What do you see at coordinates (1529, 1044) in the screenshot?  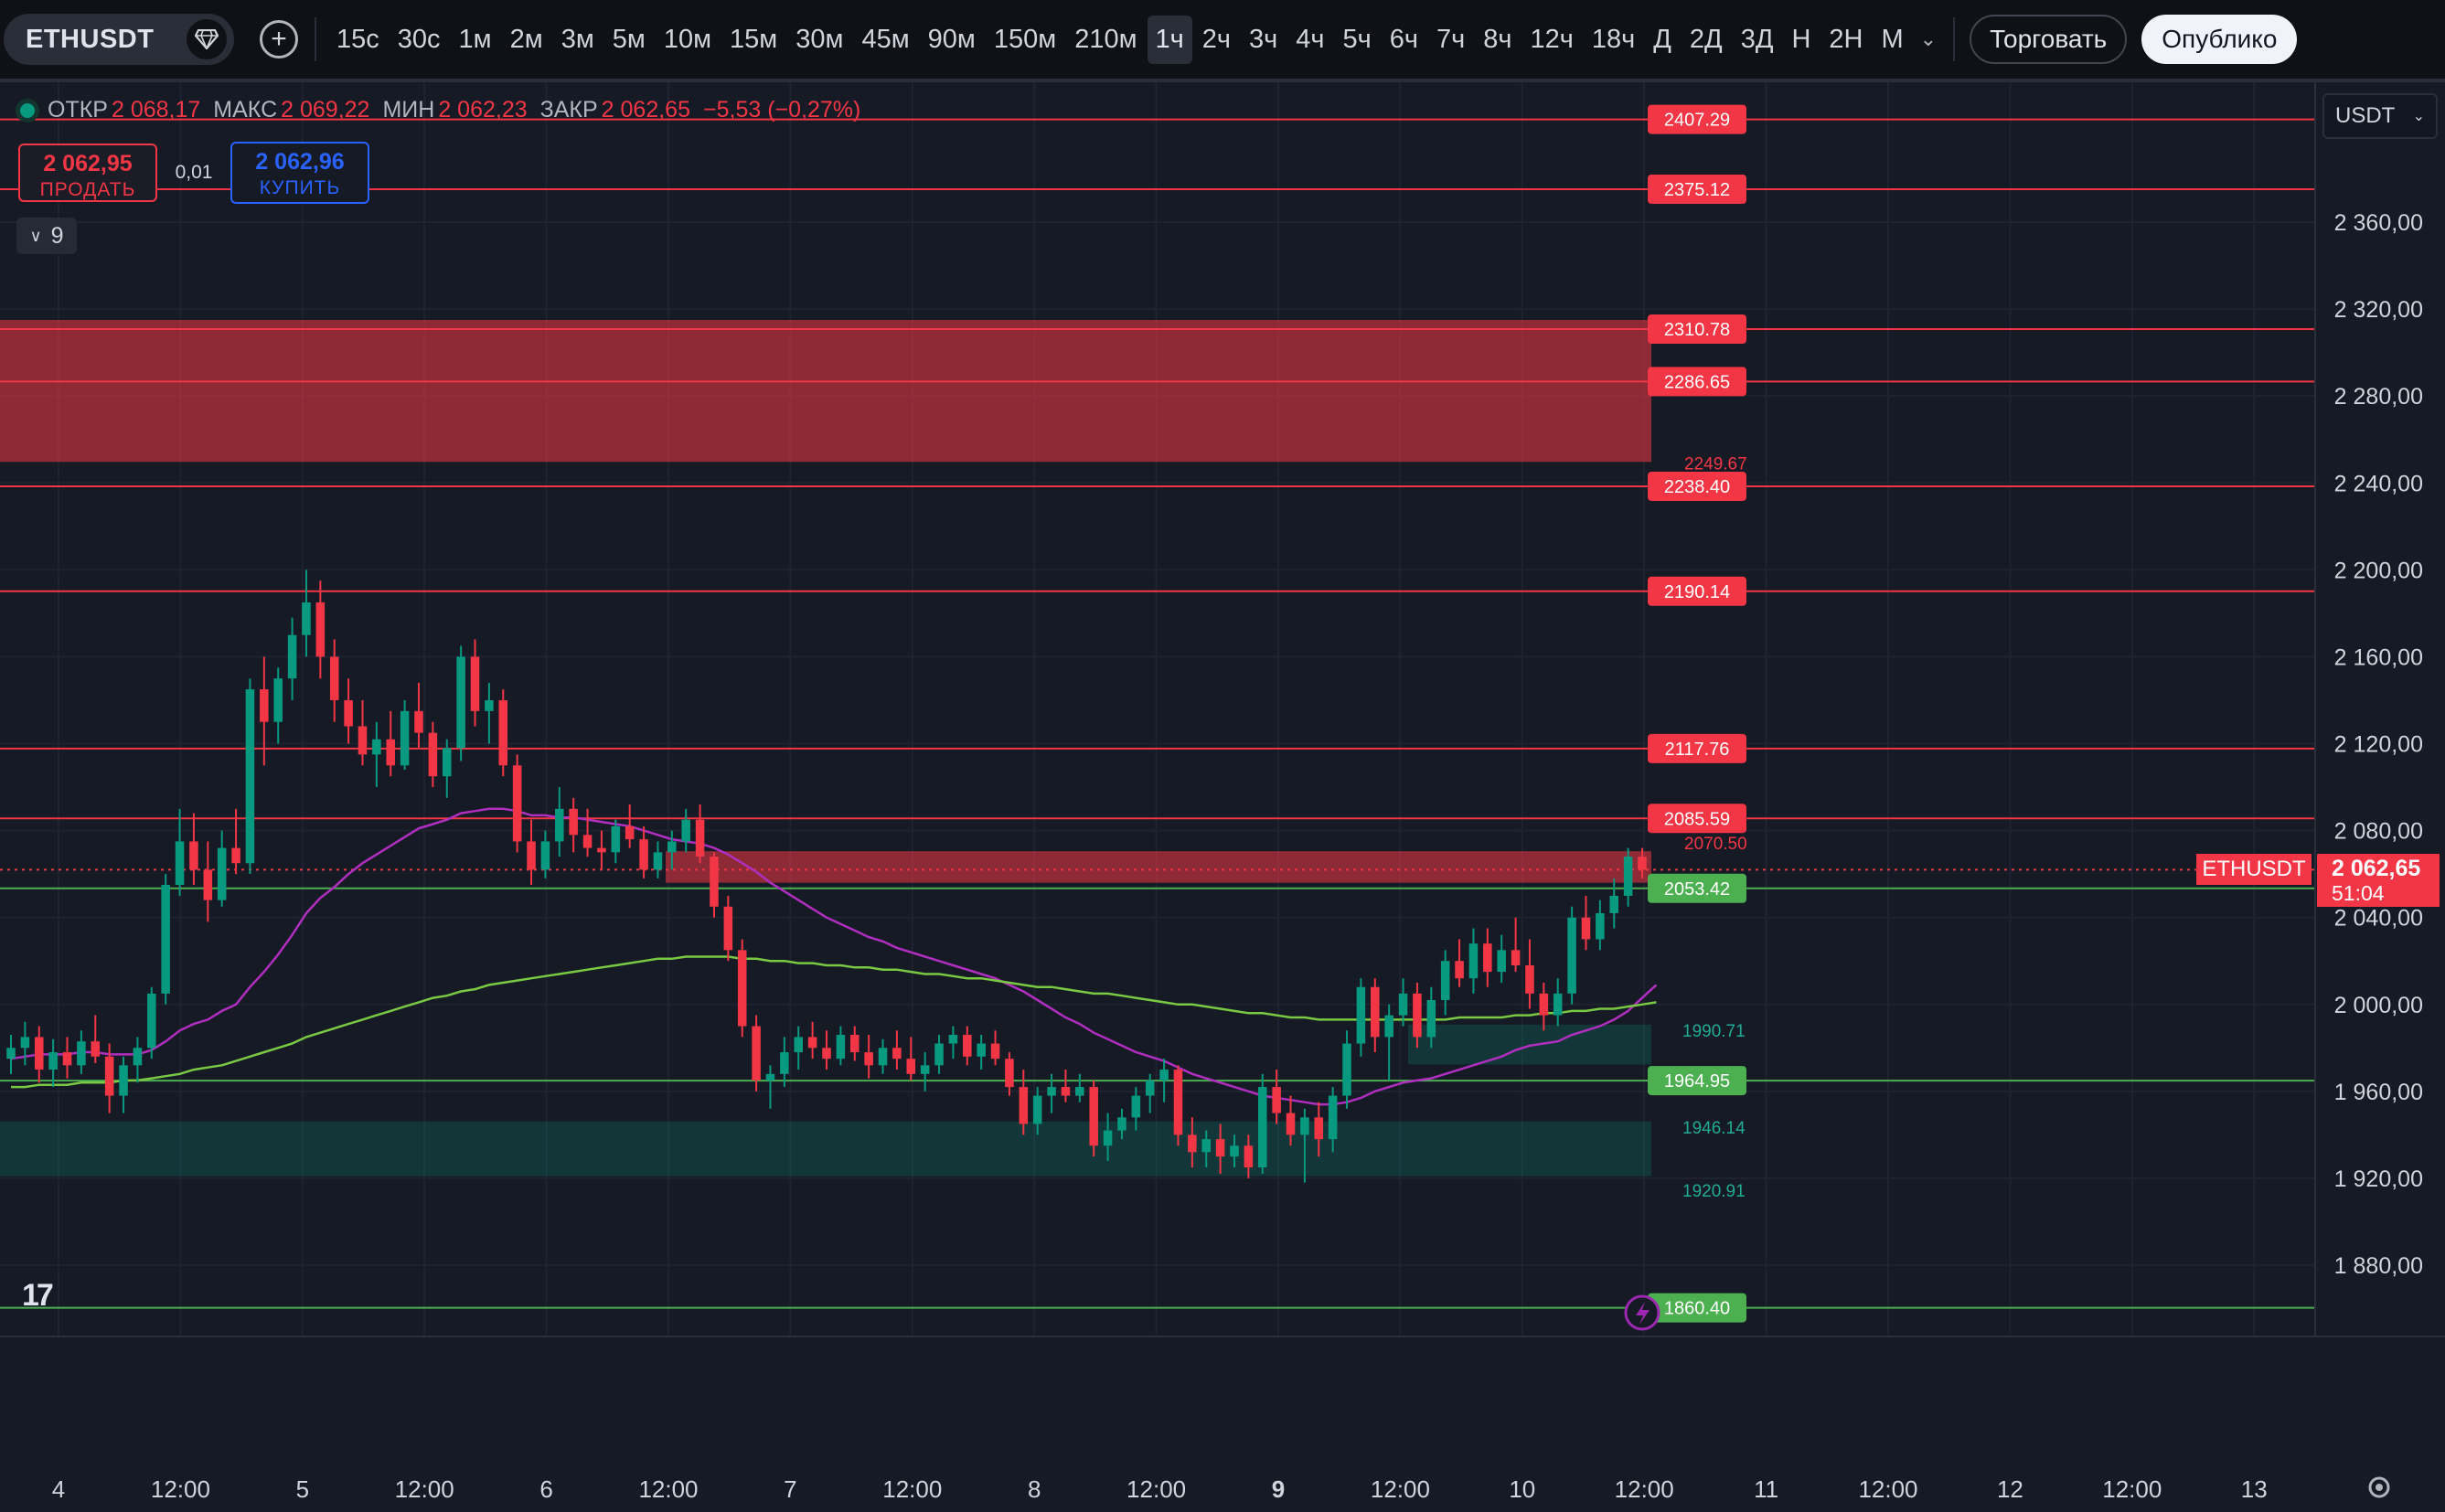 I see `demand-zone` at bounding box center [1529, 1044].